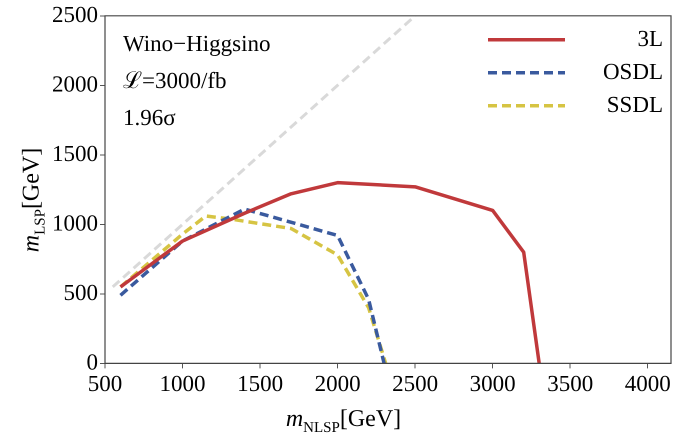 Image resolution: width=687 pixels, height=442 pixels. Describe the element at coordinates (632, 71) in the screenshot. I see `legend-label: OSDL` at that location.